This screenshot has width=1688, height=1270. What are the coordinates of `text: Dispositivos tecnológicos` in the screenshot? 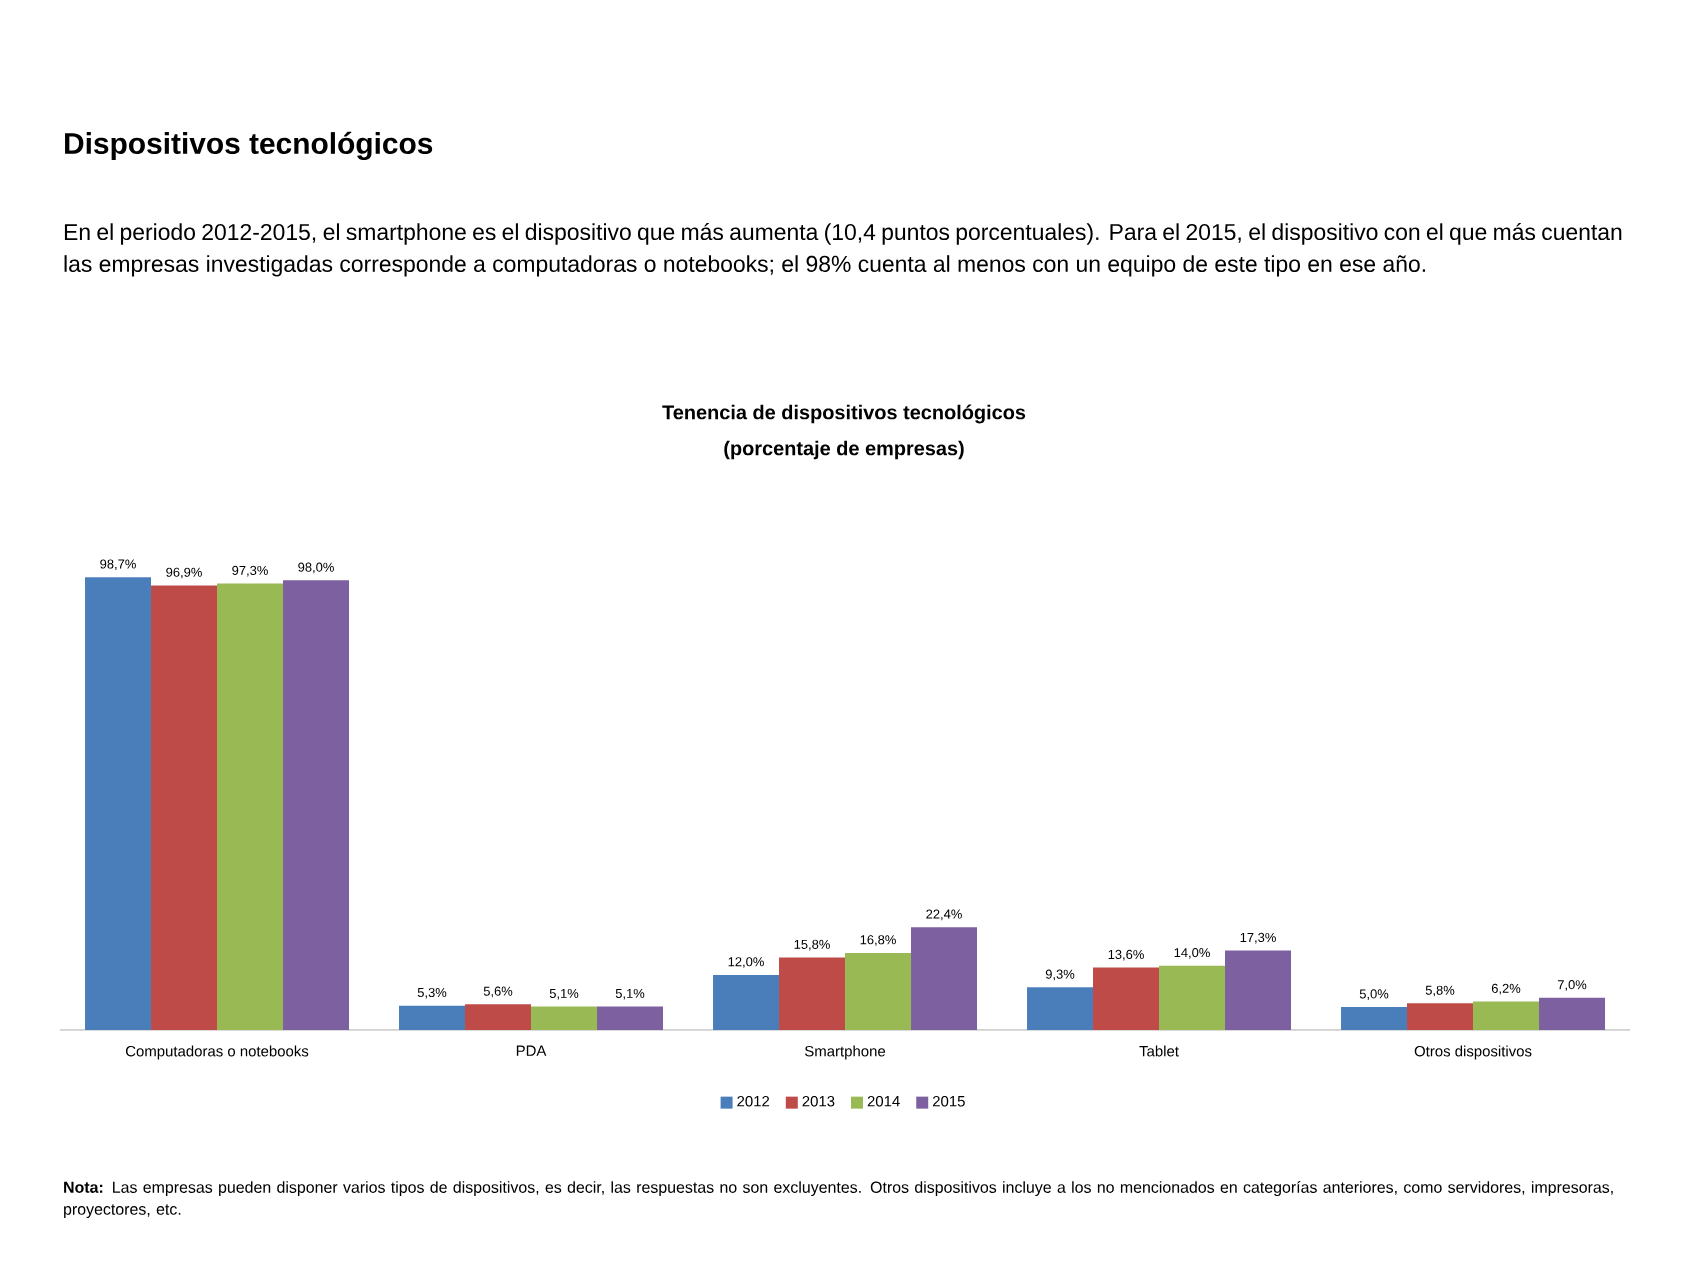 It's located at (249, 146).